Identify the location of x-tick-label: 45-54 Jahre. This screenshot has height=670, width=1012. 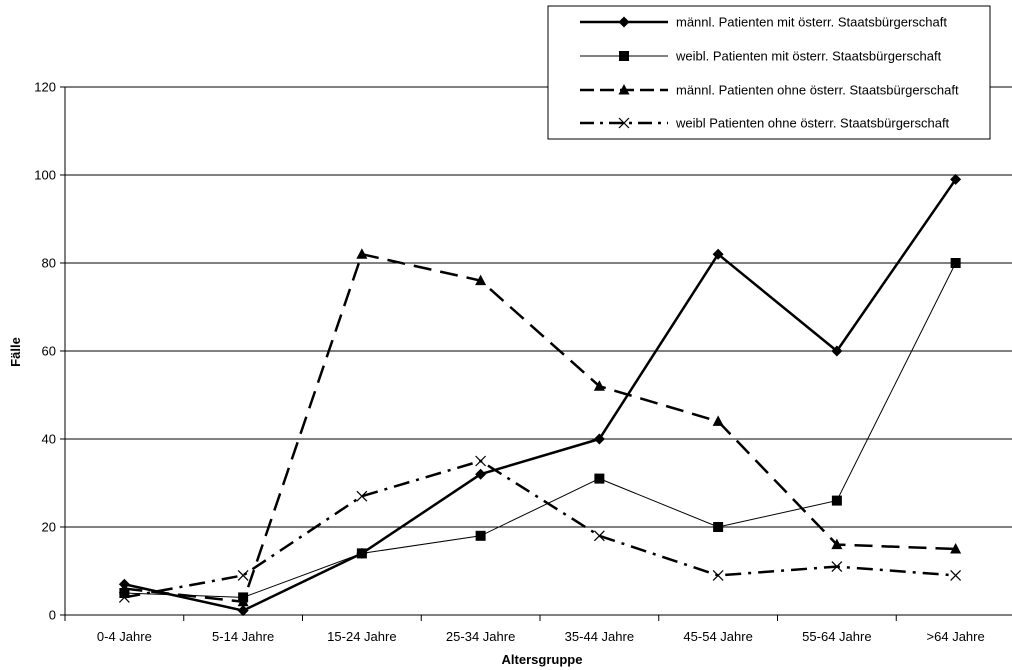
(717, 636).